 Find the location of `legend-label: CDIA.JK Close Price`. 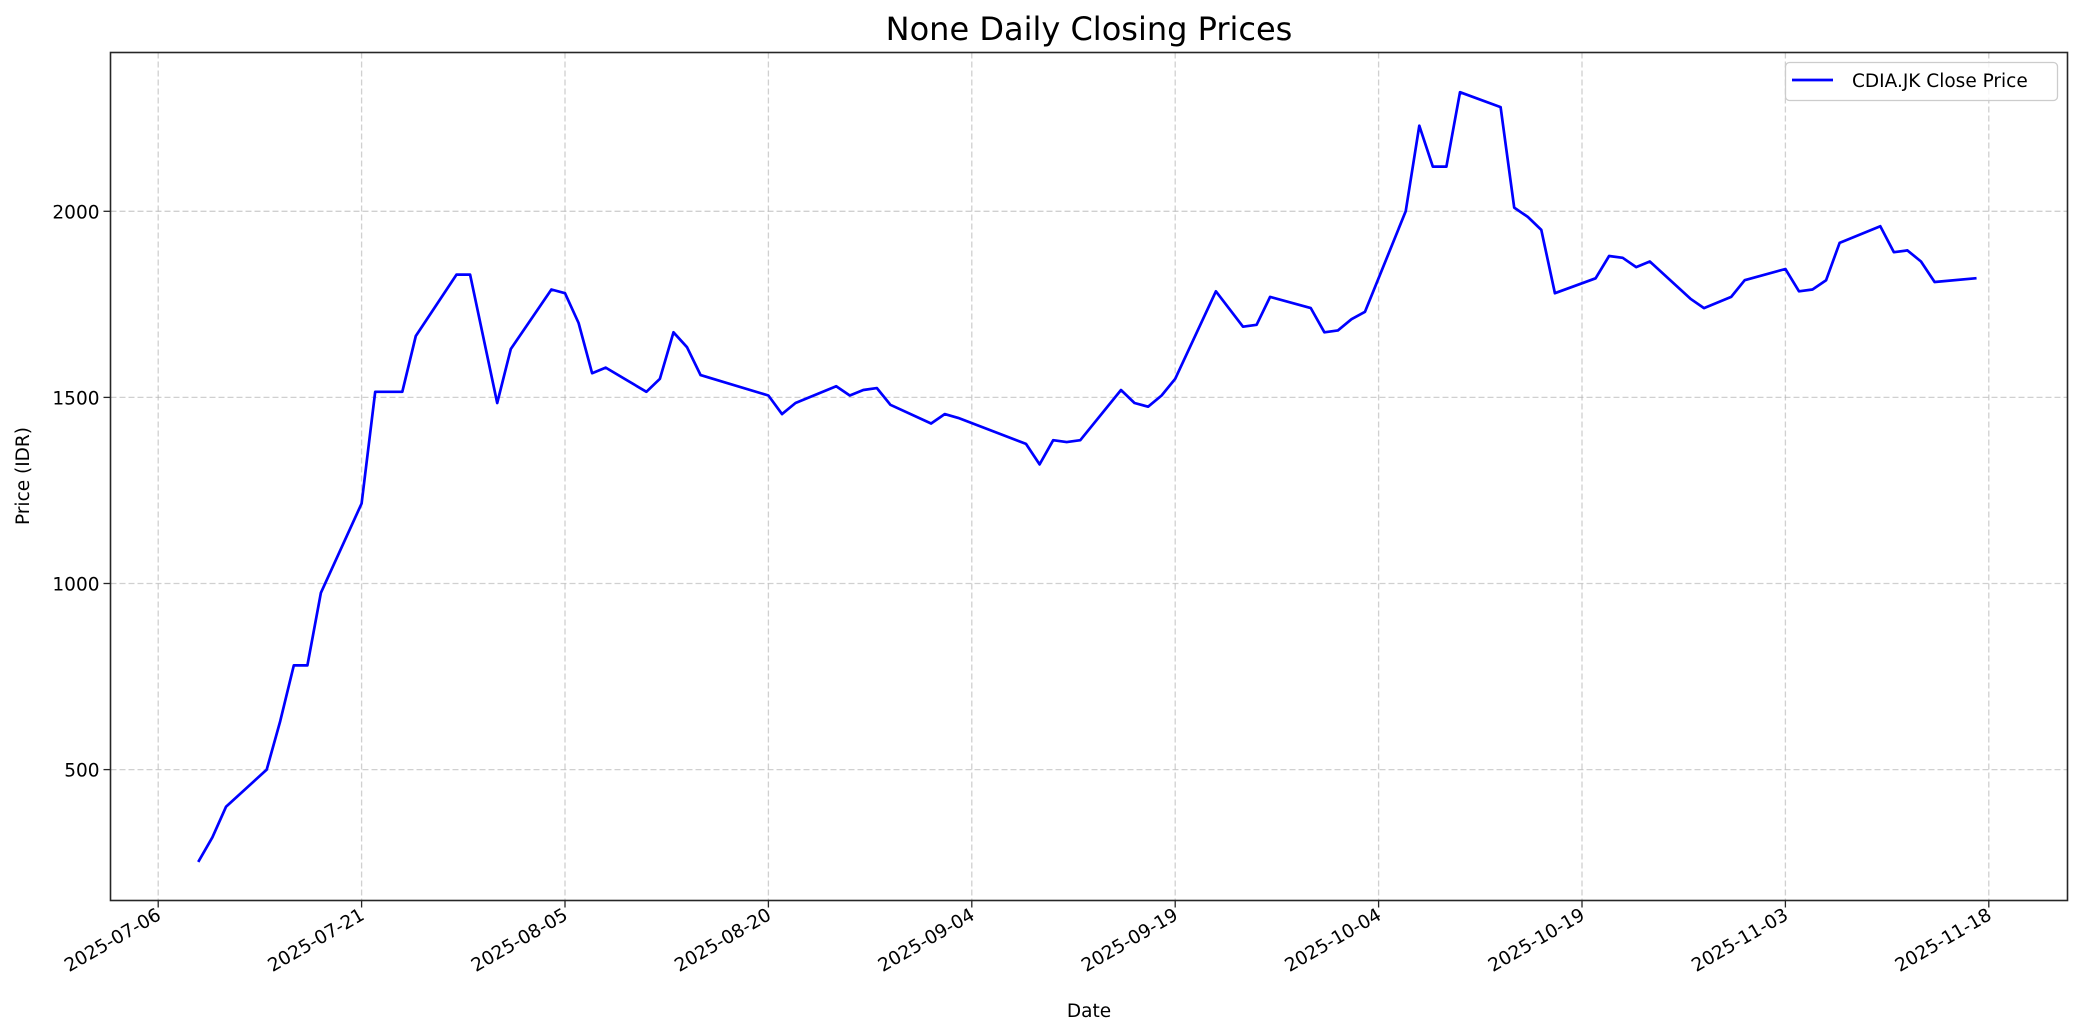

legend-label: CDIA.JK Close Price is located at coordinates (1940, 81).